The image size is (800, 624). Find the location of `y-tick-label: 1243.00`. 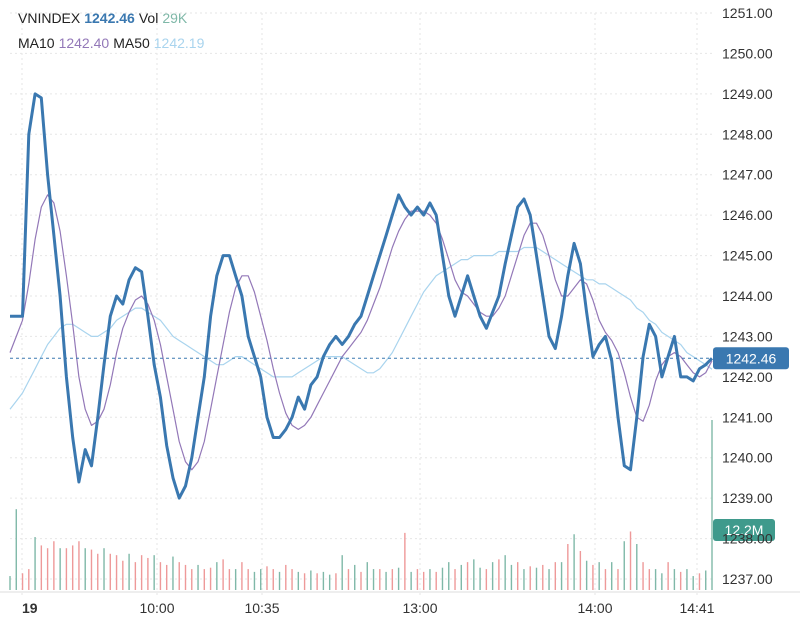

y-tick-label: 1243.00 is located at coordinates (747, 336).